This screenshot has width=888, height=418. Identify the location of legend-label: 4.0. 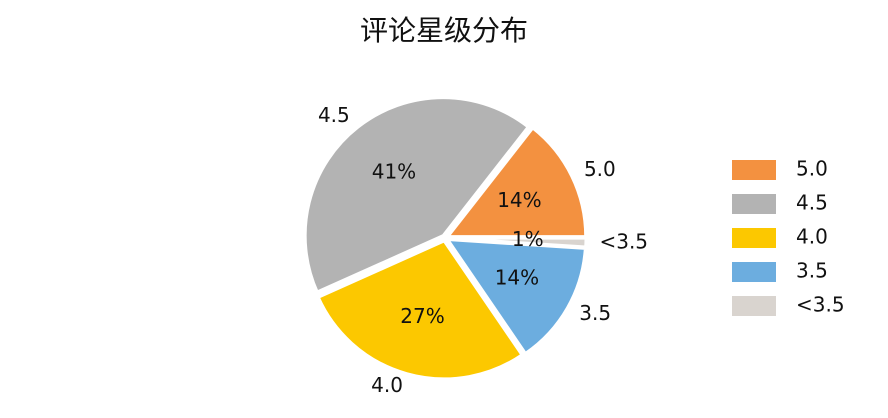
(812, 237).